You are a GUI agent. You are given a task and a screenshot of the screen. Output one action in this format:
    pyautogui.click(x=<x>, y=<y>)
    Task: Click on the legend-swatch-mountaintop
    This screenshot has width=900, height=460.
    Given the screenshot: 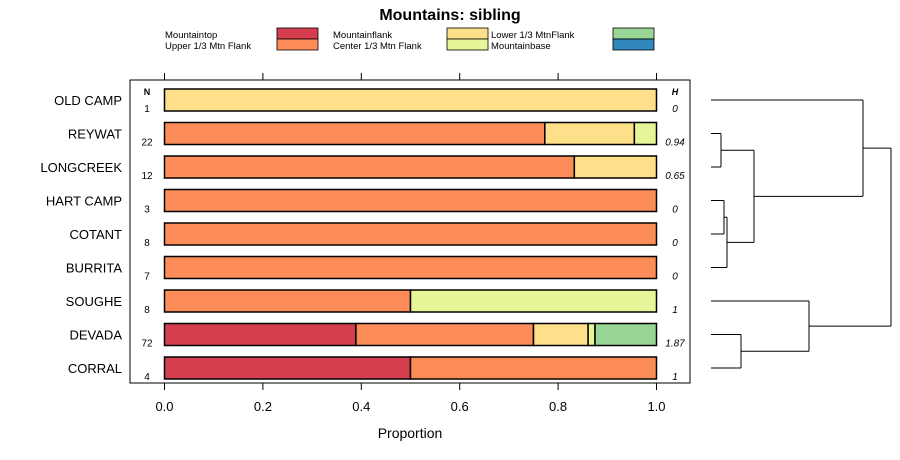 What is the action you would take?
    pyautogui.click(x=297, y=33)
    